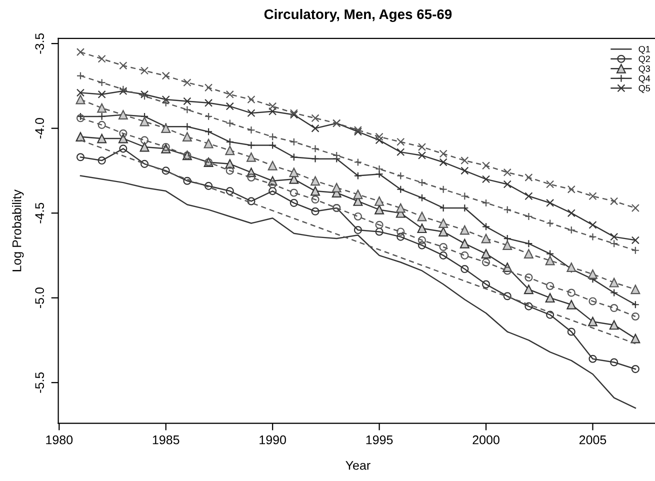 The height and width of the screenshot is (481, 655). I want to click on legend-label: Q3, so click(644, 69).